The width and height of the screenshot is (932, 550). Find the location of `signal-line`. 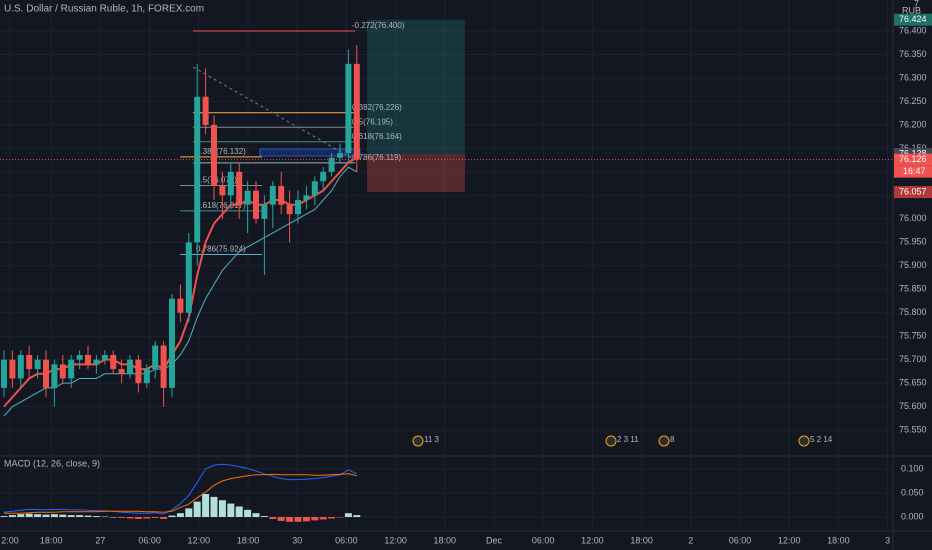

signal-line is located at coordinates (180, 493).